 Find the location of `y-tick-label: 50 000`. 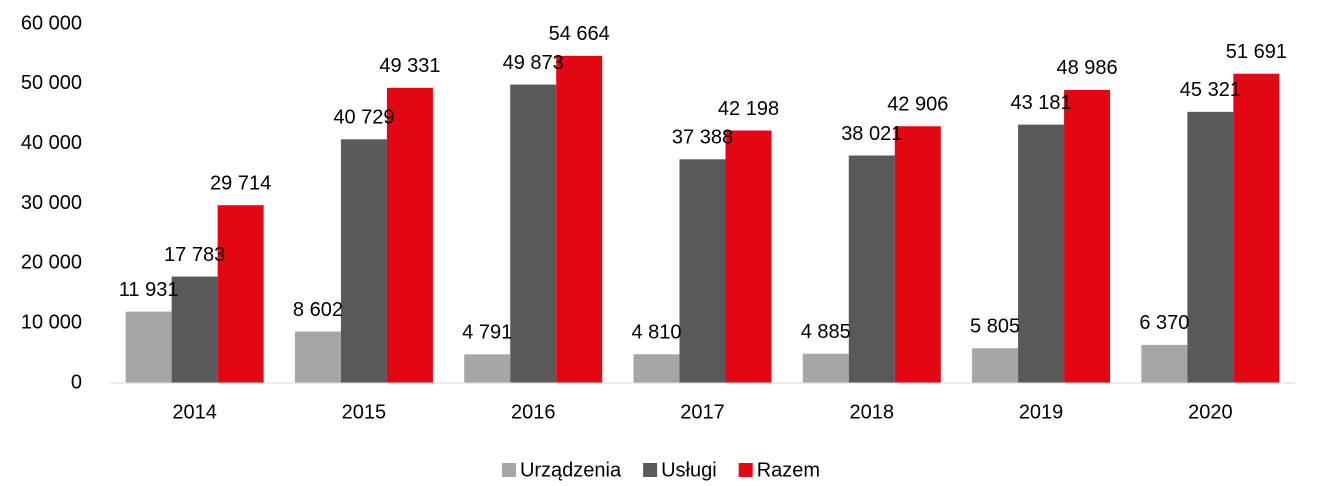

y-tick-label: 50 000 is located at coordinates (51, 83).